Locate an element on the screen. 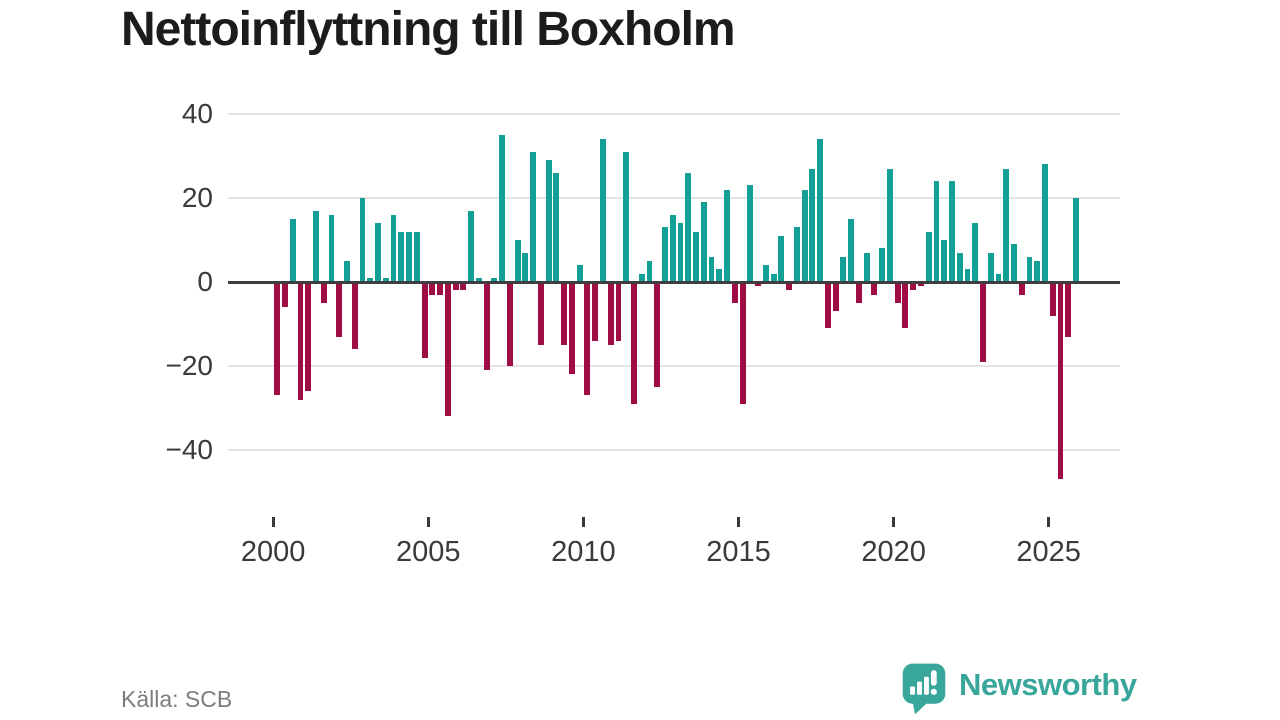  x-tick-label: 2000 is located at coordinates (273, 552).